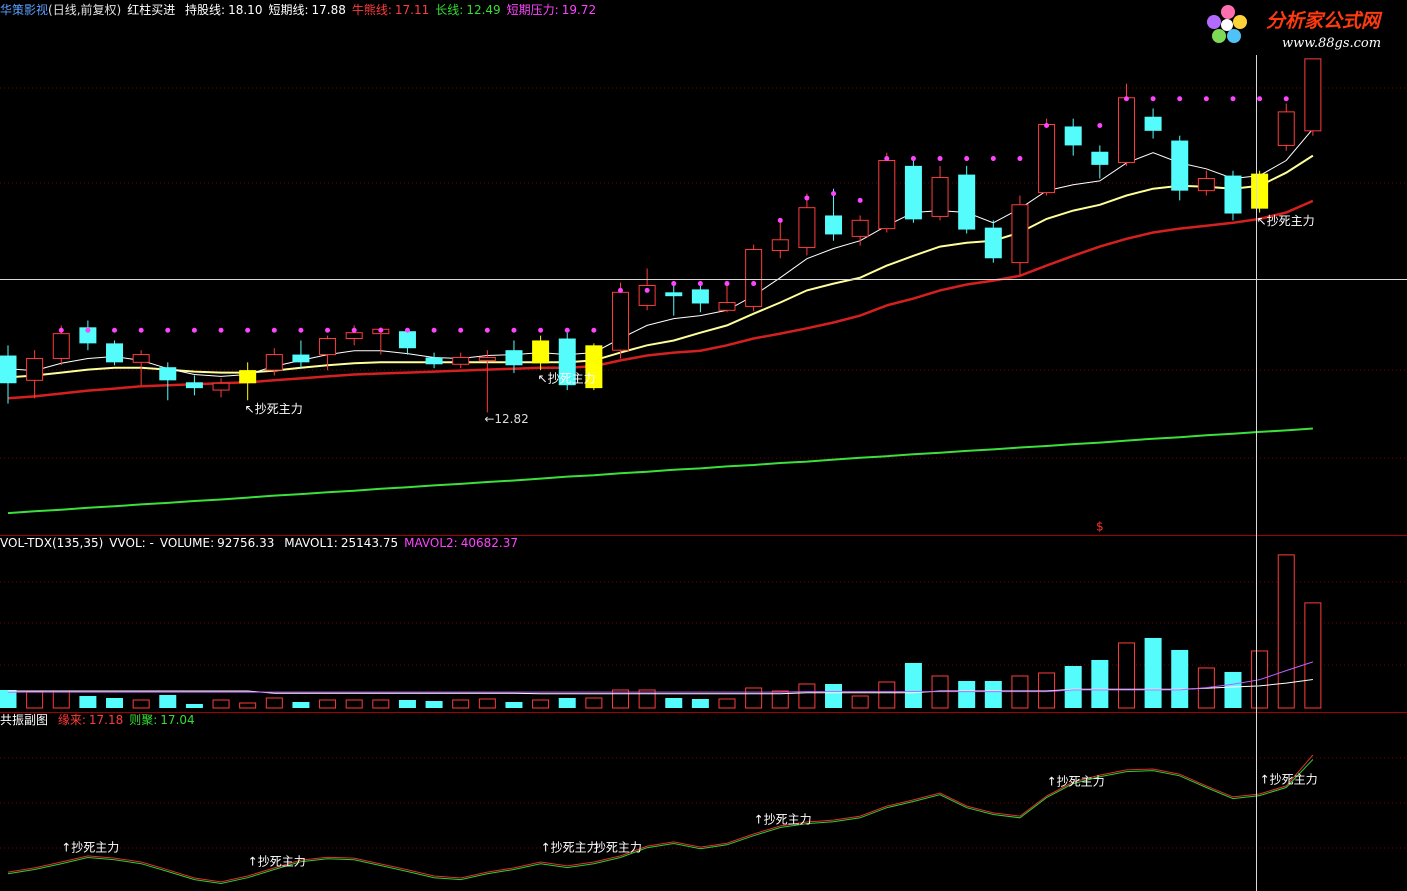 This screenshot has width=1407, height=891. I want to click on low-label: ←12.82, so click(506, 419).